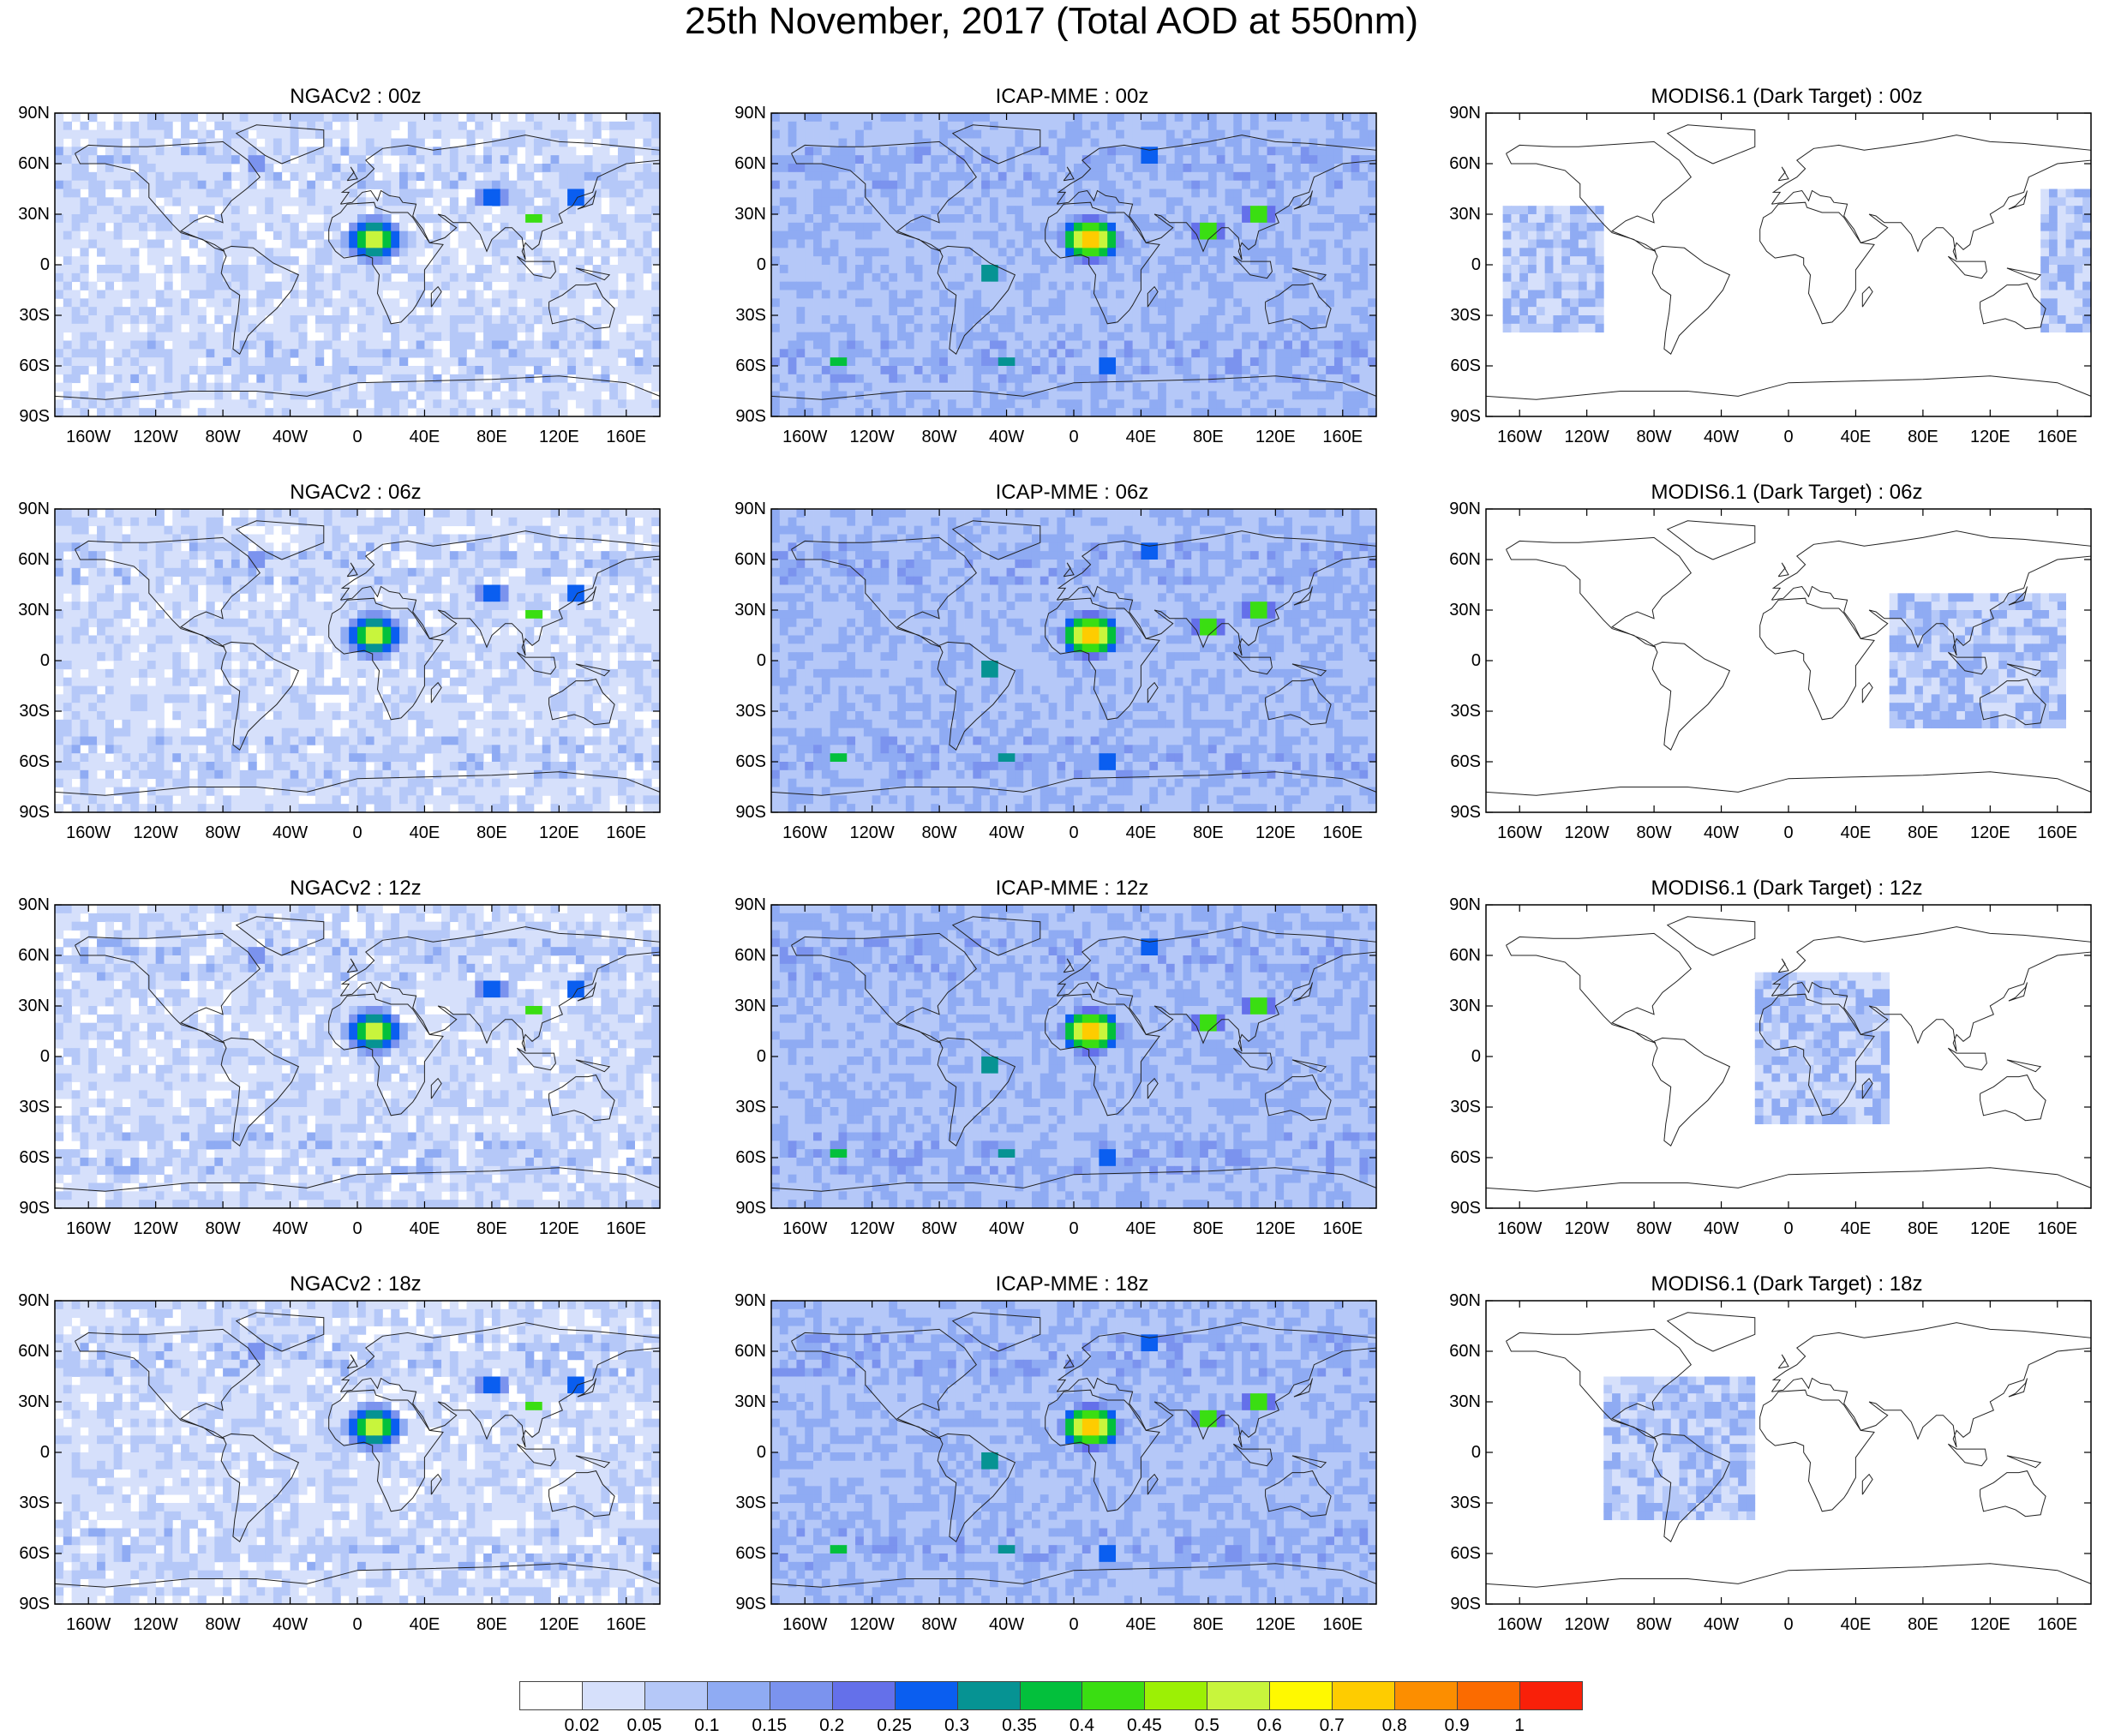 The height and width of the screenshot is (1736, 2103). What do you see at coordinates (26, 365) in the screenshot?
I see `y-tick-label: 60S` at bounding box center [26, 365].